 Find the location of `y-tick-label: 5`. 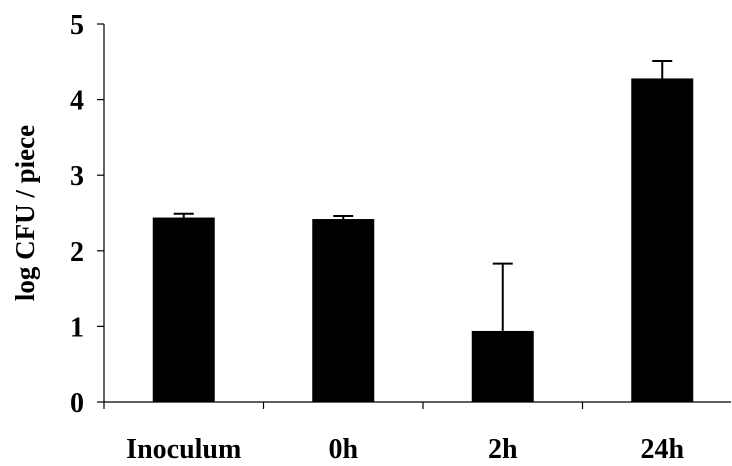

y-tick-label: 5 is located at coordinates (77, 25).